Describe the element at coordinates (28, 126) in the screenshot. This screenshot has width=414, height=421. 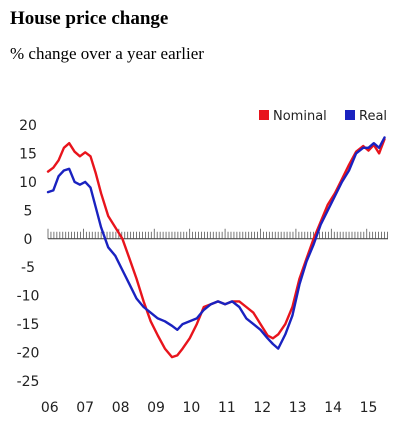
I see `y-tick-label: 20` at that location.